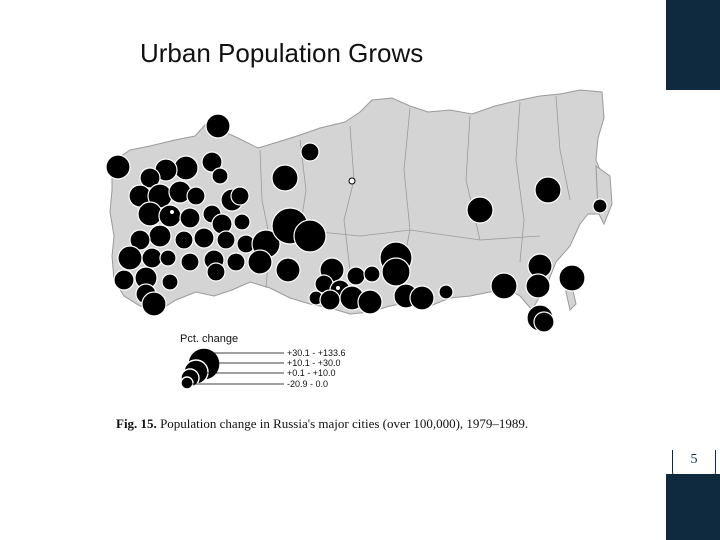 The height and width of the screenshot is (540, 720). Describe the element at coordinates (282, 53) in the screenshot. I see `slide-title: Urban Population Grows` at that location.